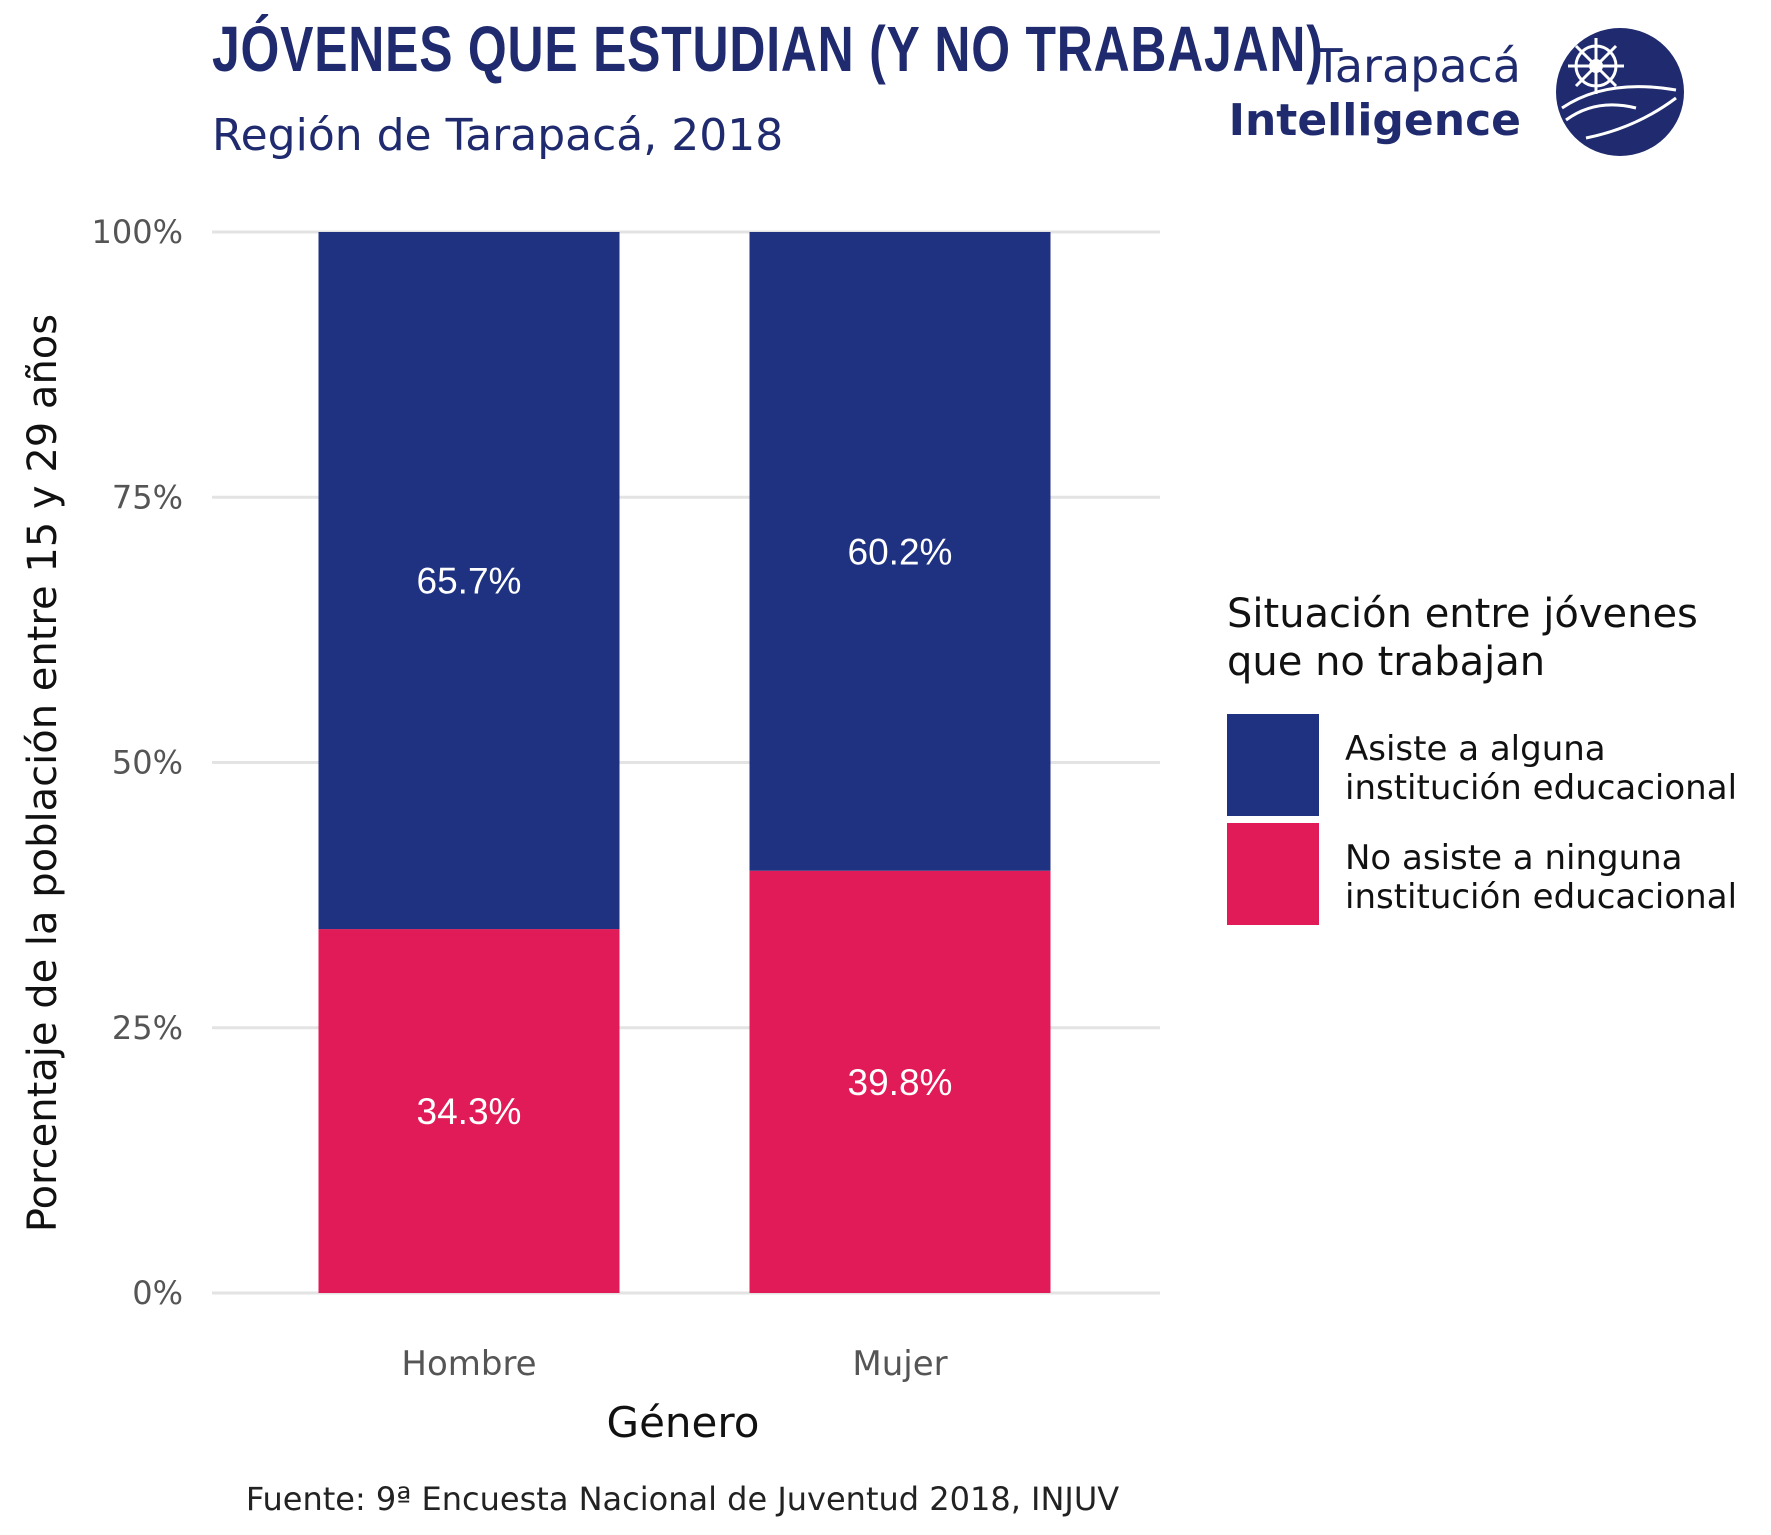 The width and height of the screenshot is (1771, 1535). What do you see at coordinates (768, 49) in the screenshot?
I see `chart-title: JÓVENES QUE ESTUDIAN (Y NO TRABAJAN)` at bounding box center [768, 49].